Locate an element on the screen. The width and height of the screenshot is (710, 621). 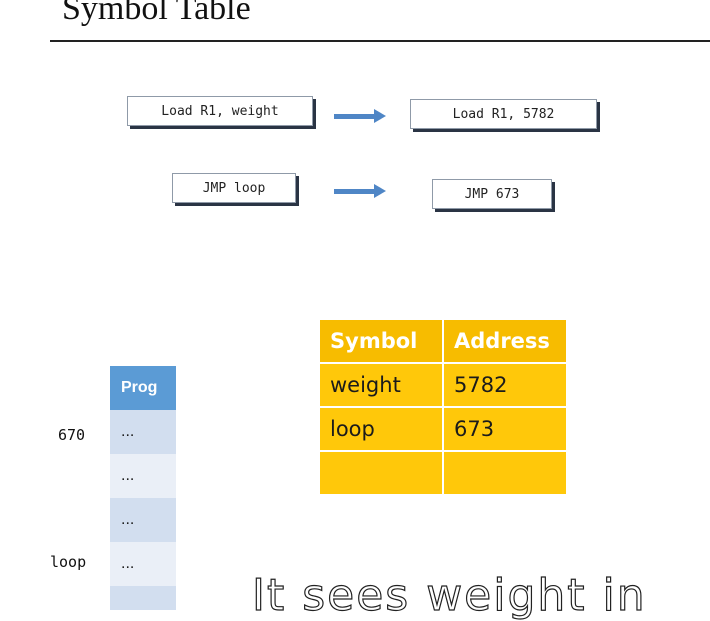
table-row: weight 5782 is located at coordinates (443, 385).